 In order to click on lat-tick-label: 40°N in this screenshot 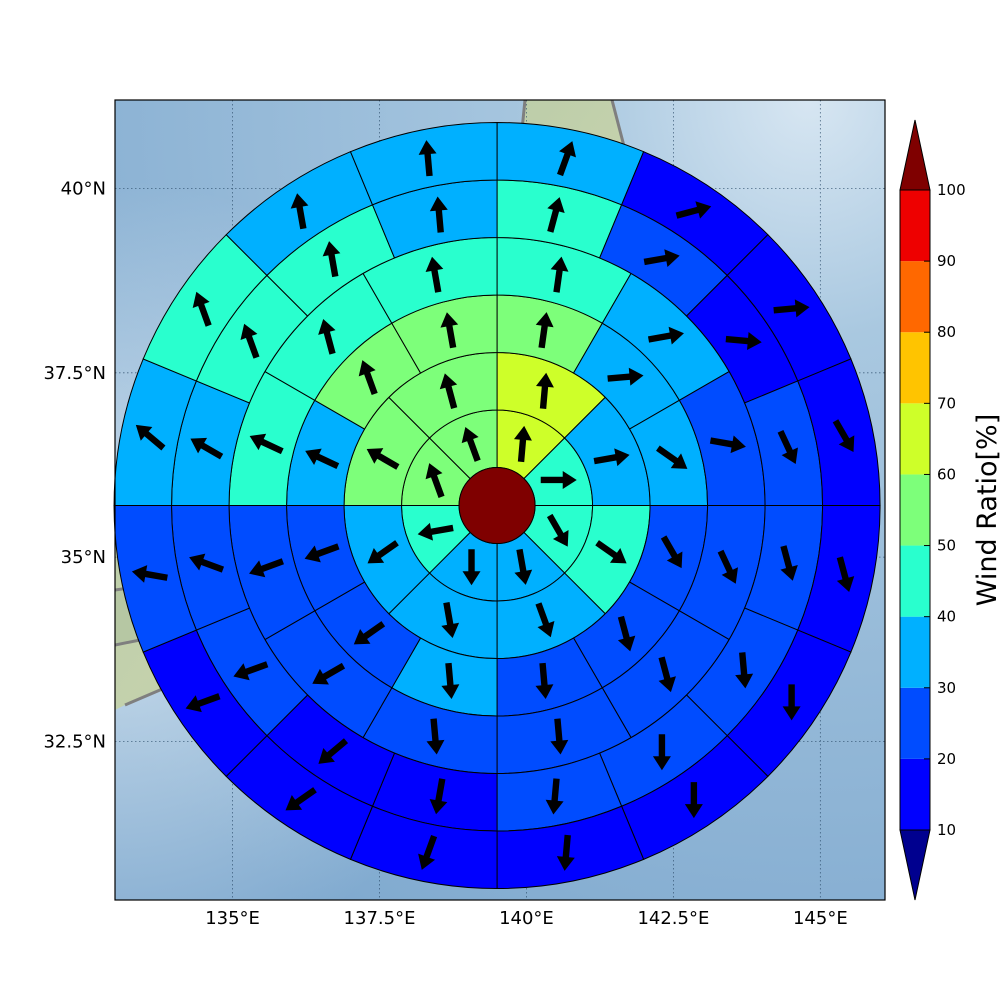, I will do `click(83, 188)`.